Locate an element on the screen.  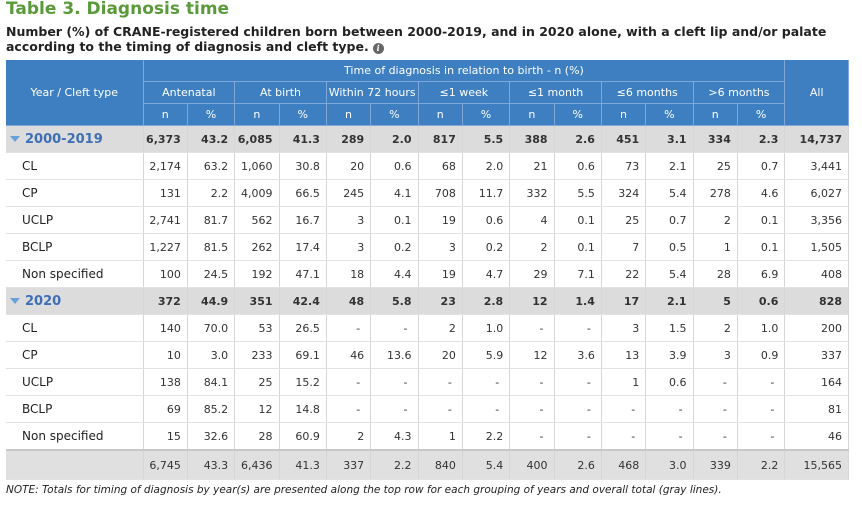
table-cell: 6,027 is located at coordinates (816, 193).